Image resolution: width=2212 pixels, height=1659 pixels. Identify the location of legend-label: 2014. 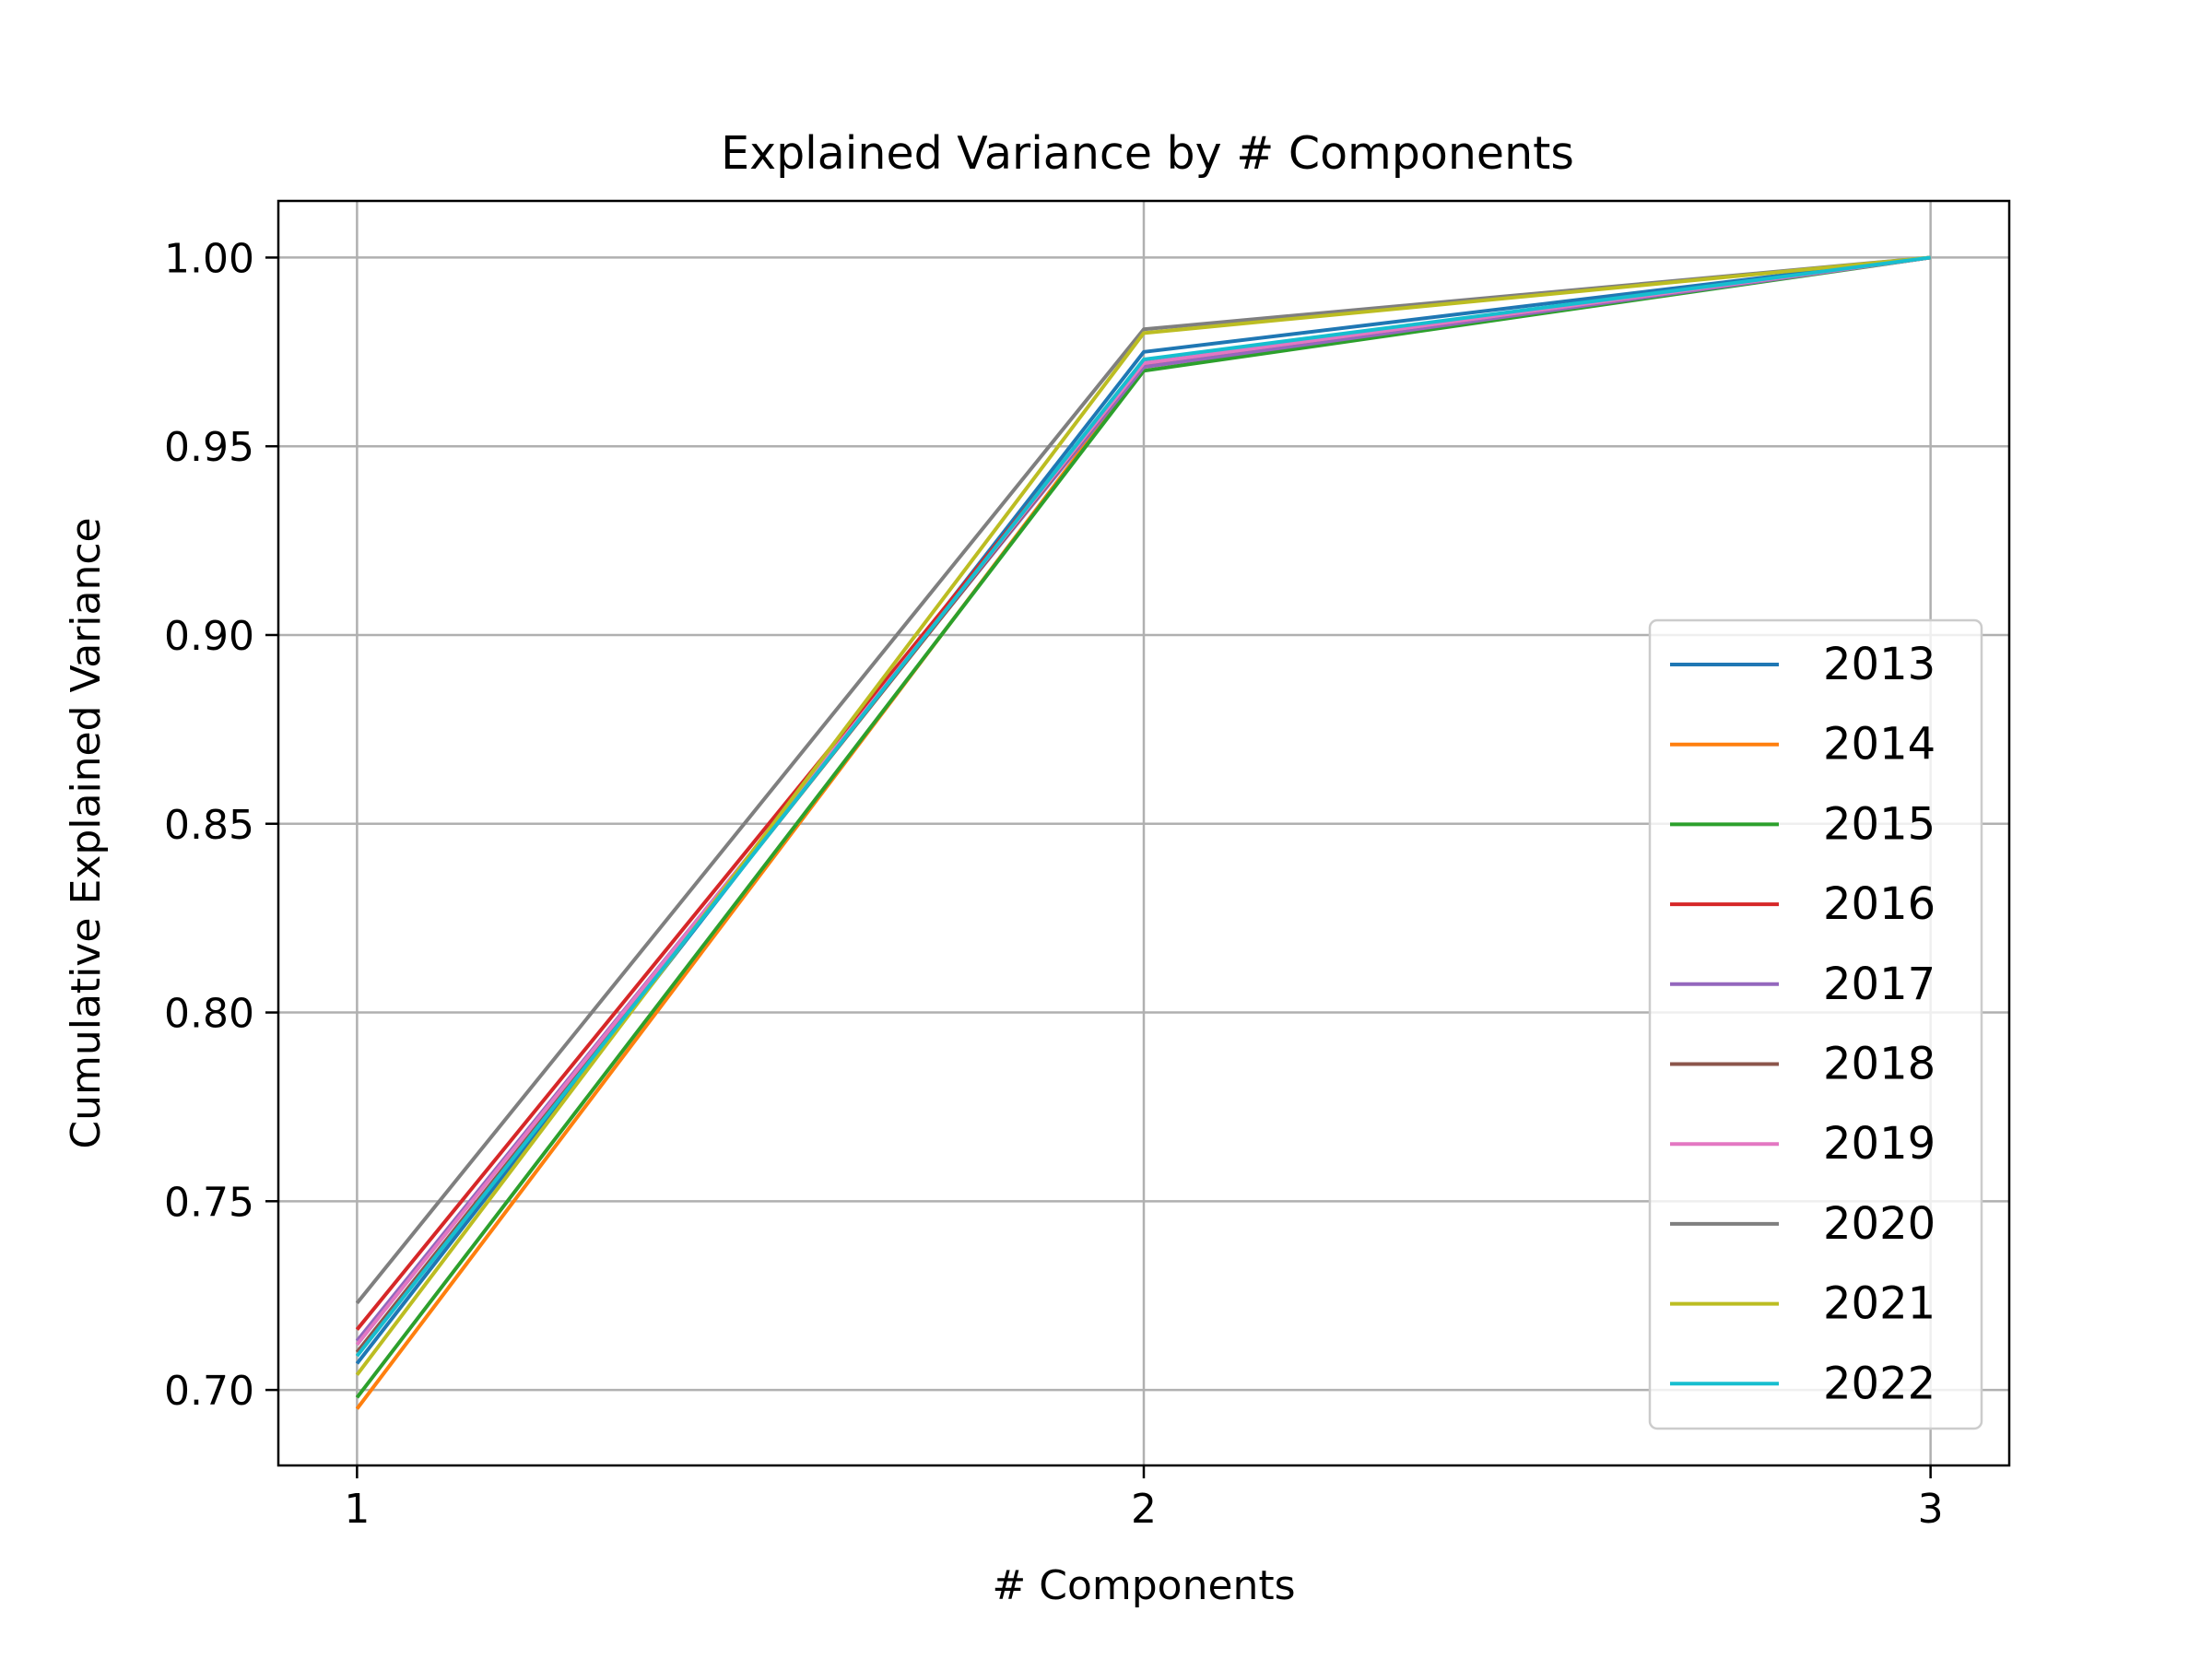
(1879, 745).